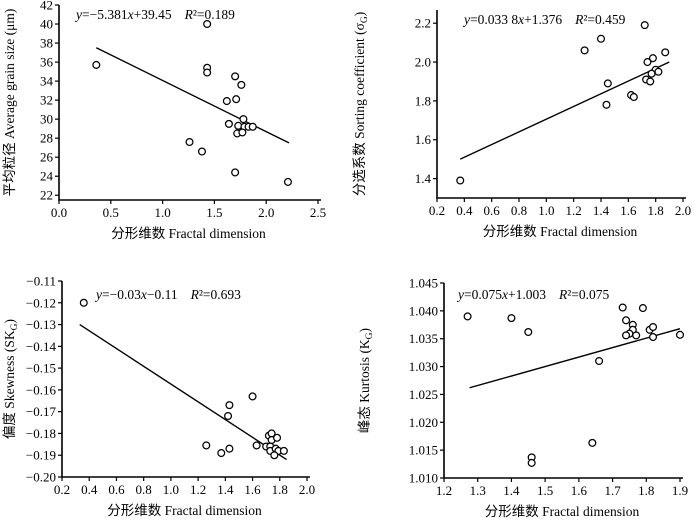 This screenshot has width=700, height=526. I want to click on y-axis-tick-label: 38, so click(46, 43).